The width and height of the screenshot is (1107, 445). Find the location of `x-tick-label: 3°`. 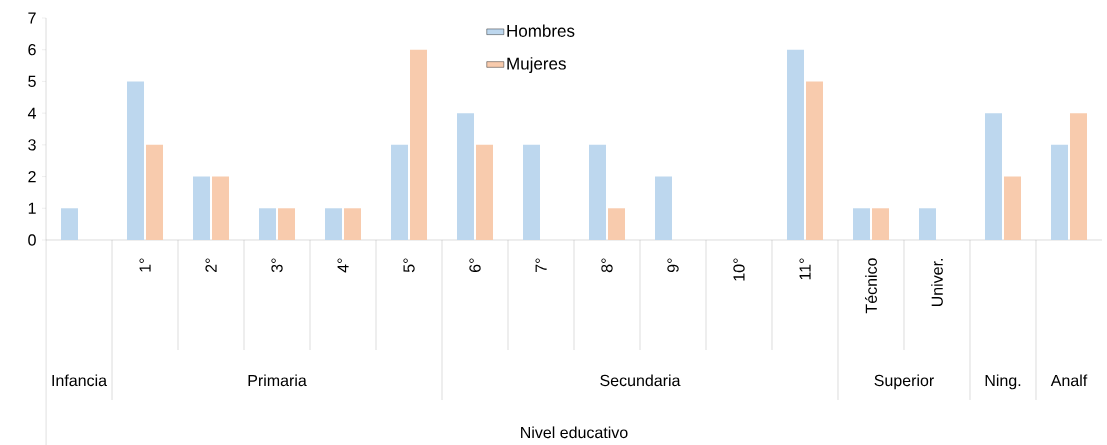

x-tick-label: 3° is located at coordinates (277, 265).